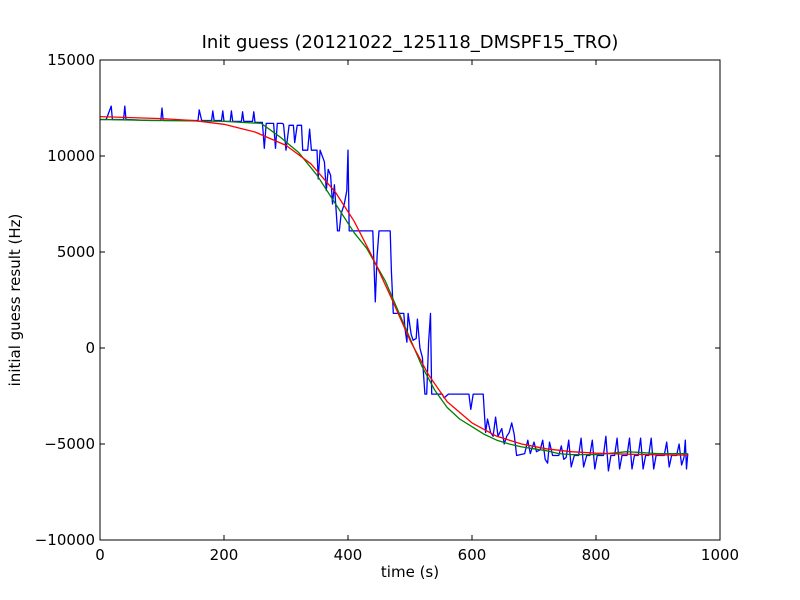 The height and width of the screenshot is (600, 800). What do you see at coordinates (224, 555) in the screenshot?
I see `x-tick-label: 200` at bounding box center [224, 555].